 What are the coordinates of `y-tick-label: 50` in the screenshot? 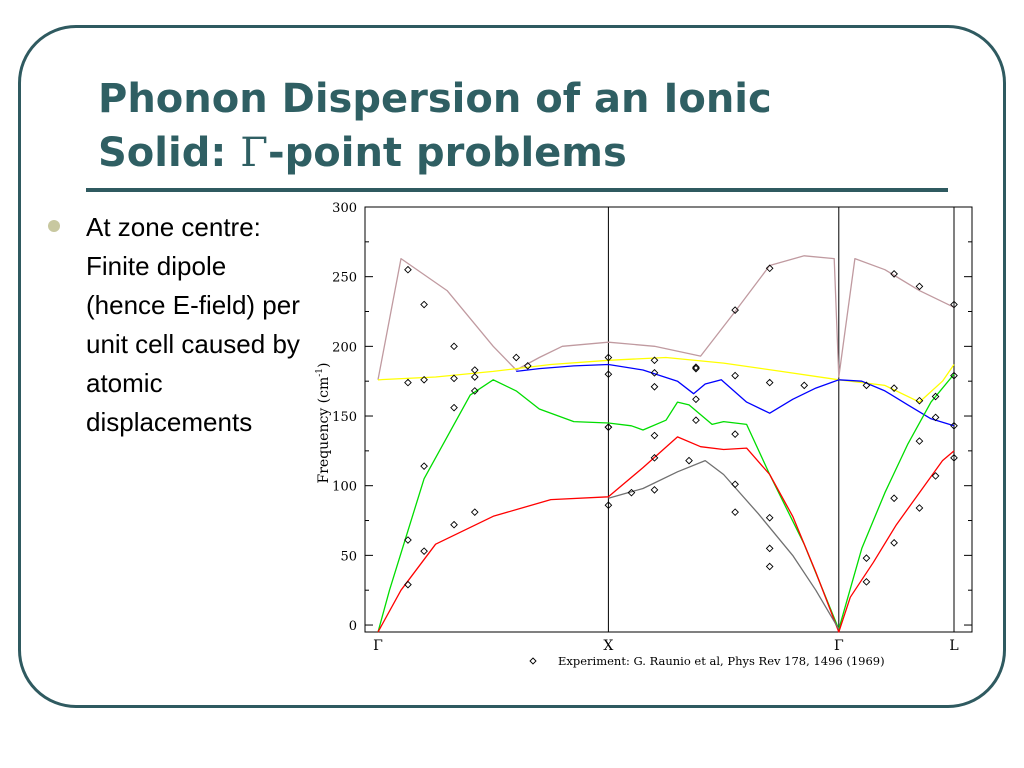 It's located at (348, 556).